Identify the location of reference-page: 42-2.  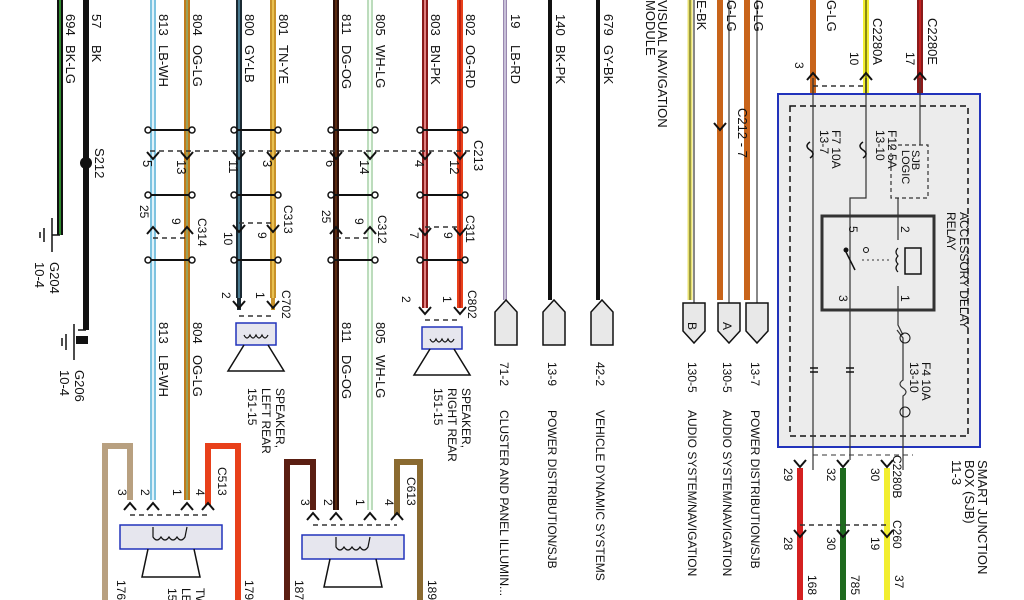
(600, 374).